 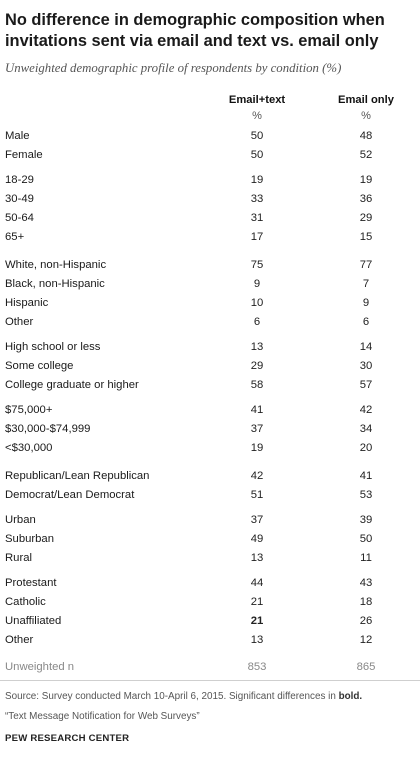 I want to click on row-label: Male, so click(x=17, y=136).